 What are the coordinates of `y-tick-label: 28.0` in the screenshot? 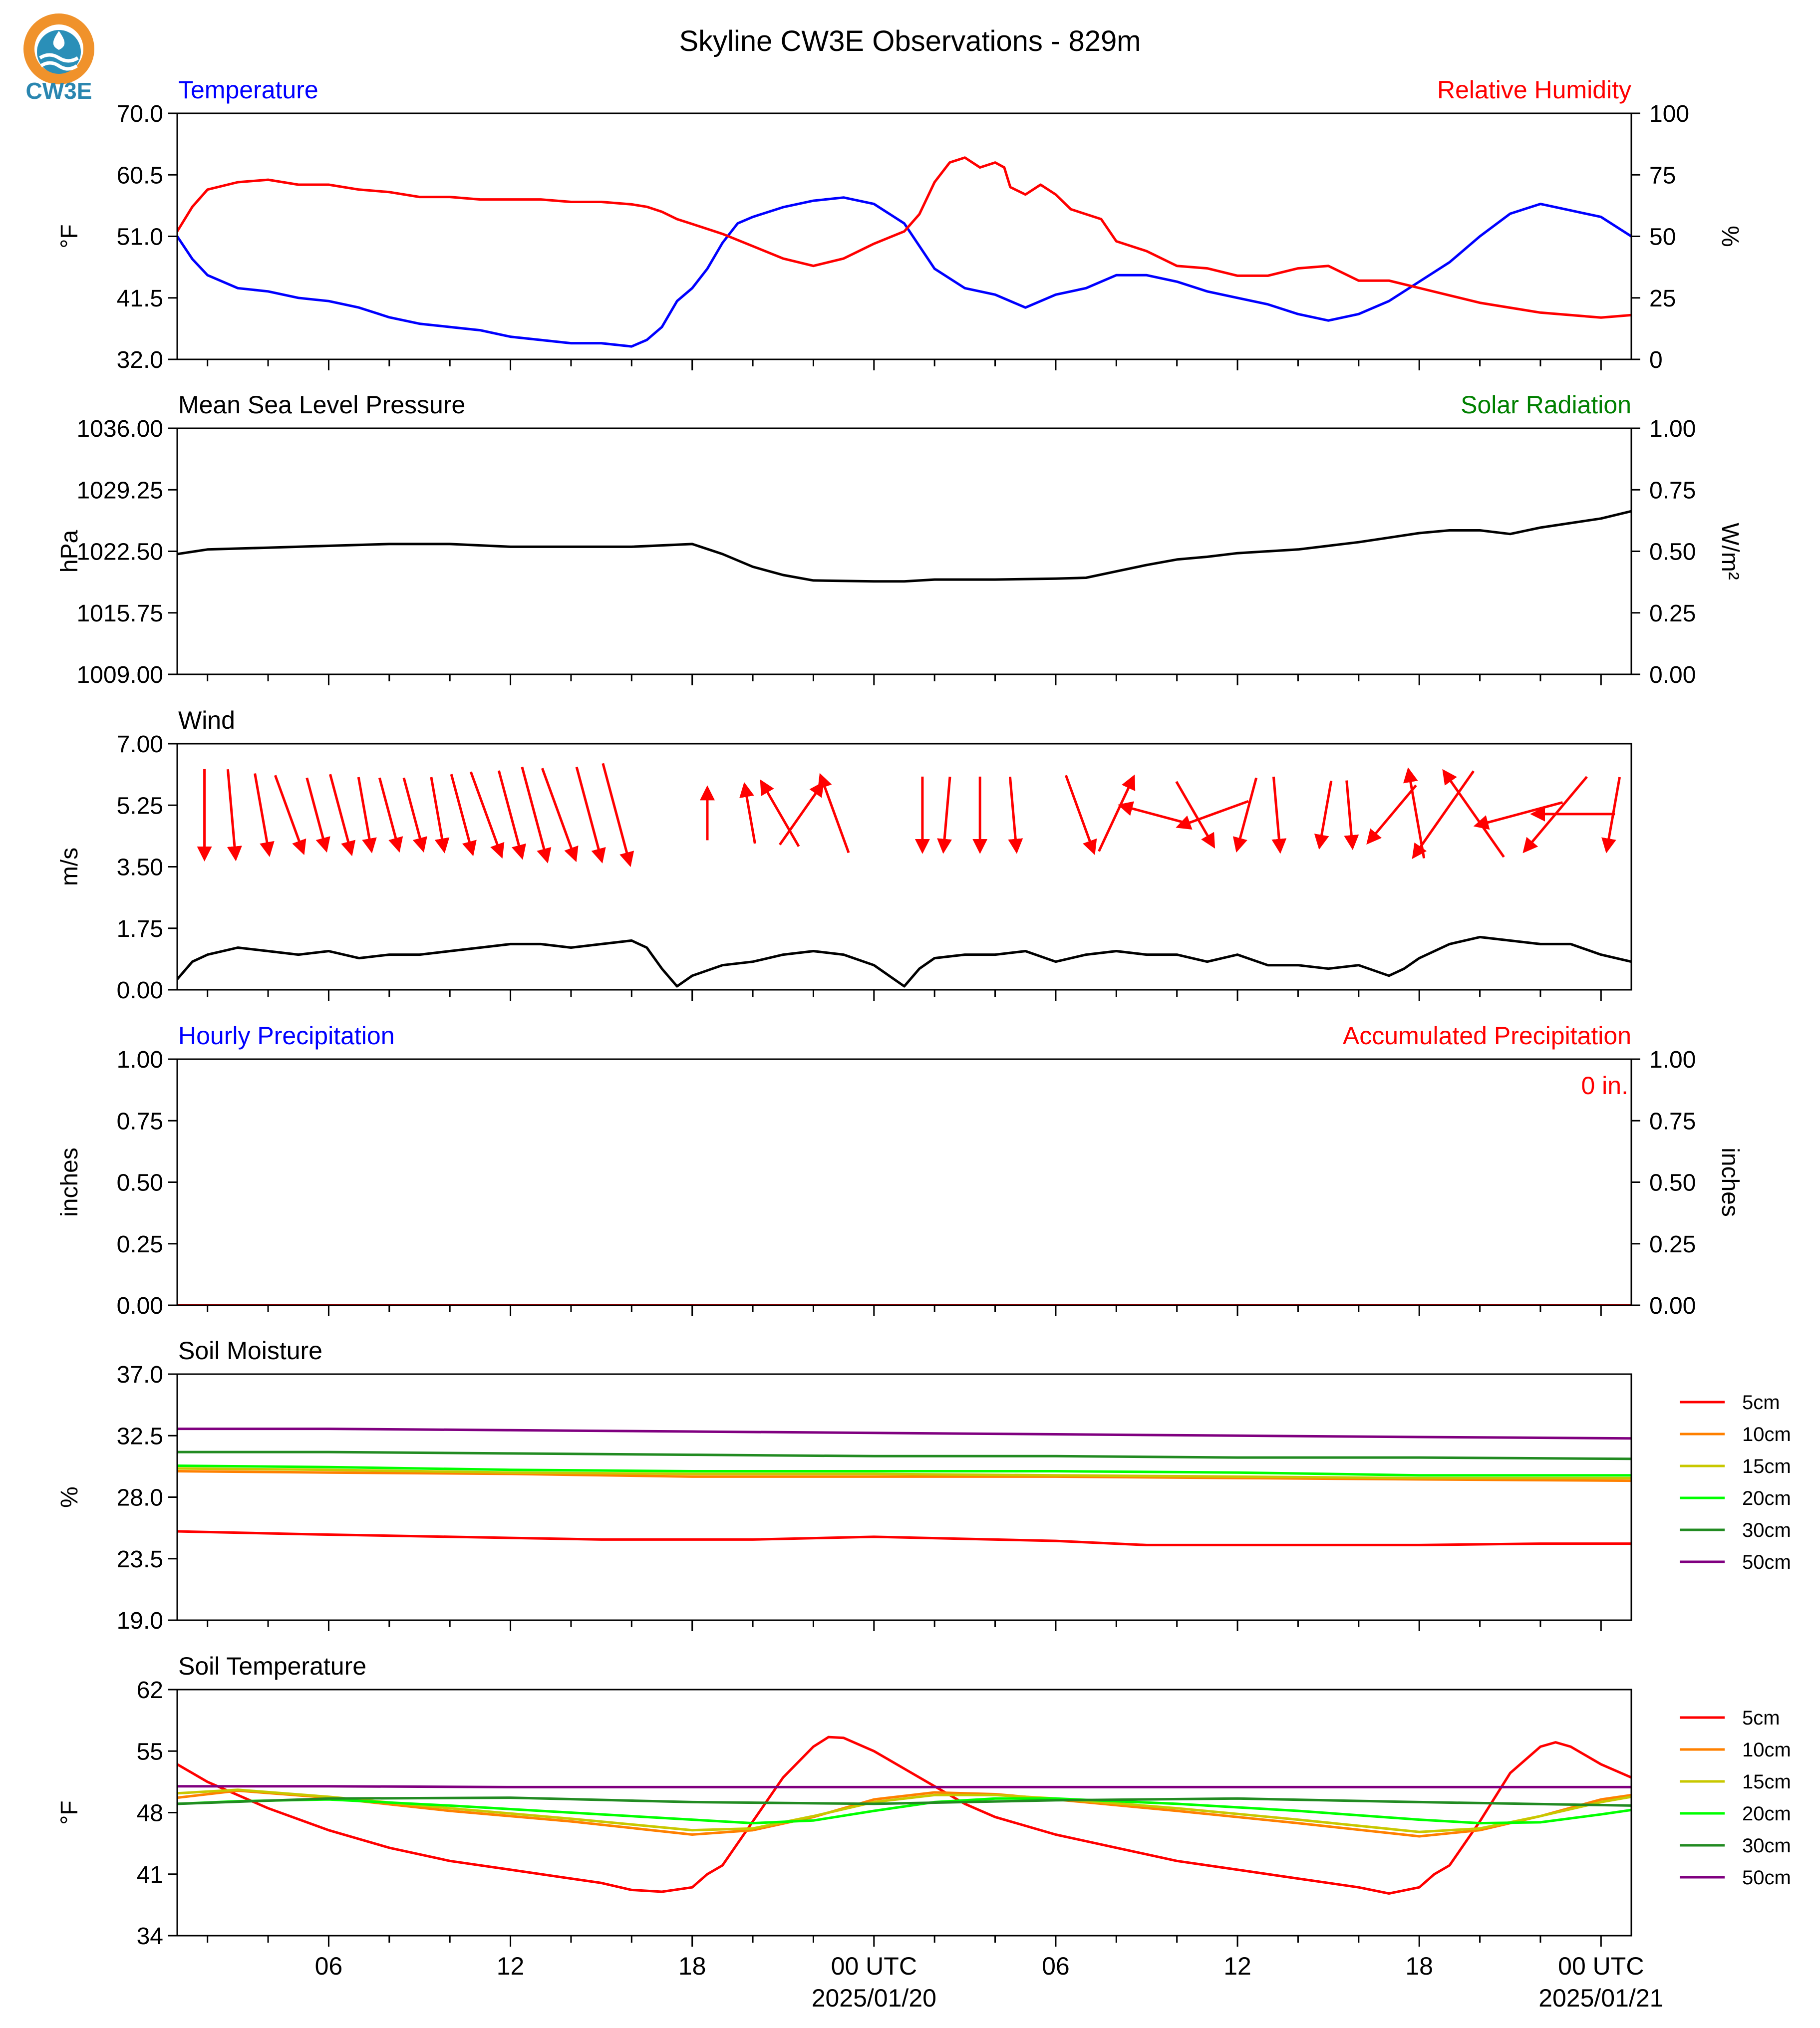 It's located at (140, 1498).